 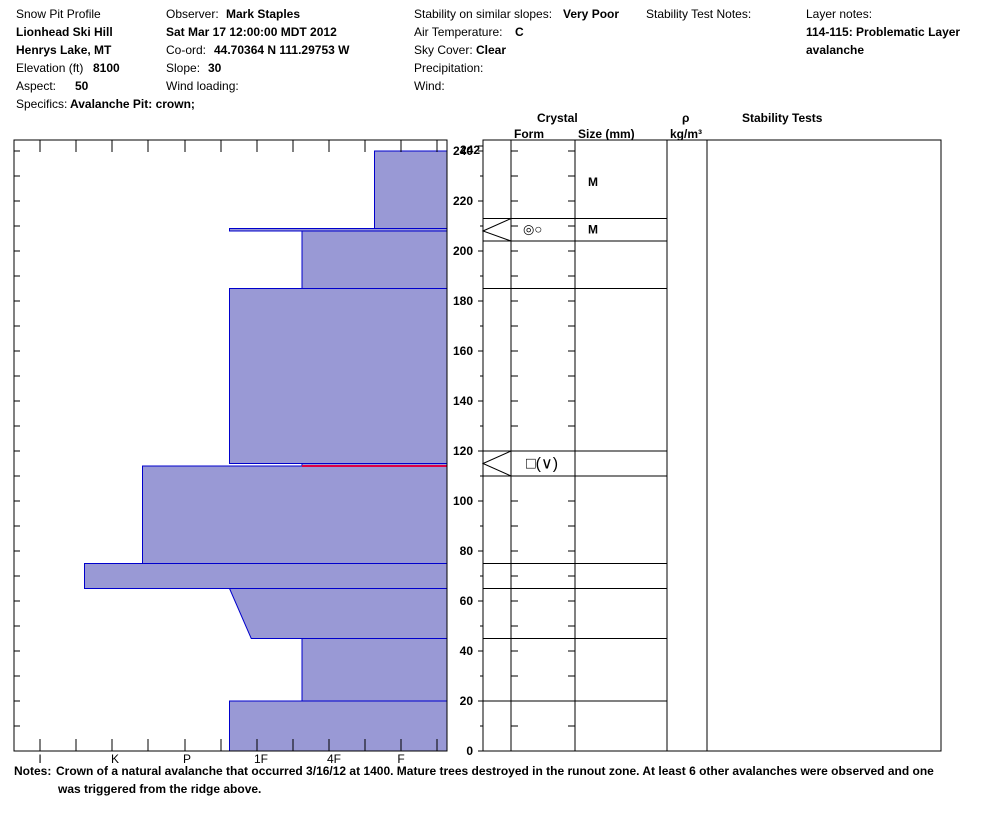 I want to click on size-header: Size (mm), so click(x=606, y=134).